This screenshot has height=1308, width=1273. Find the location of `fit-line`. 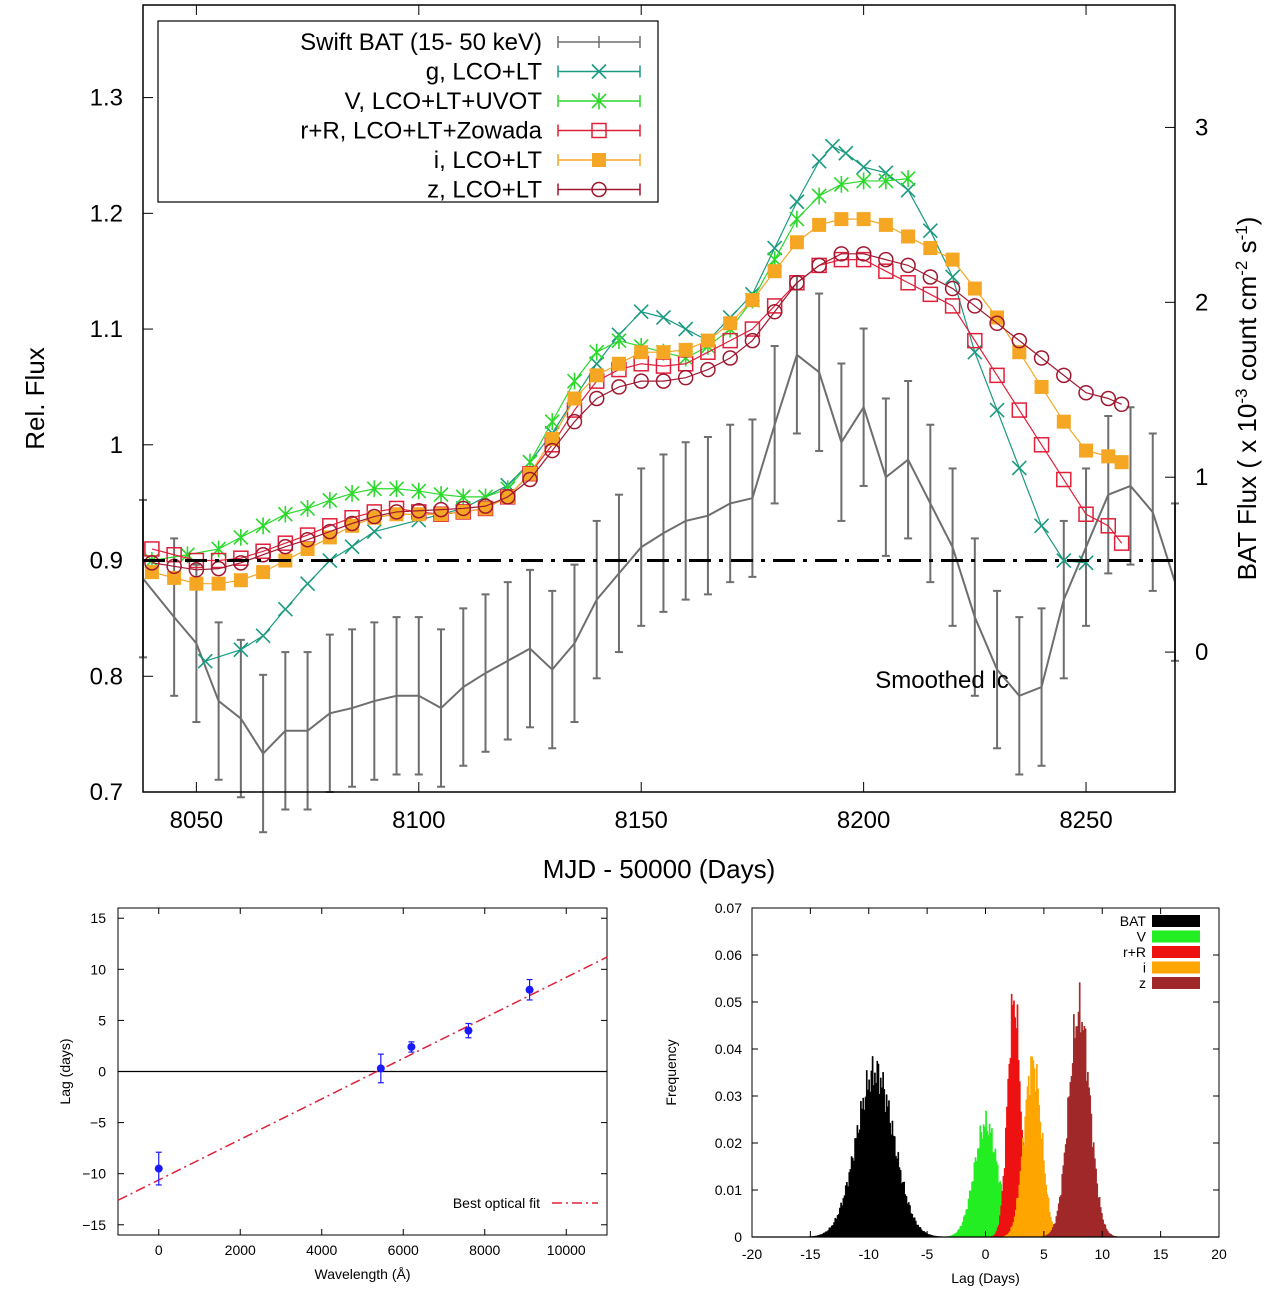

fit-line is located at coordinates (362, 1078).